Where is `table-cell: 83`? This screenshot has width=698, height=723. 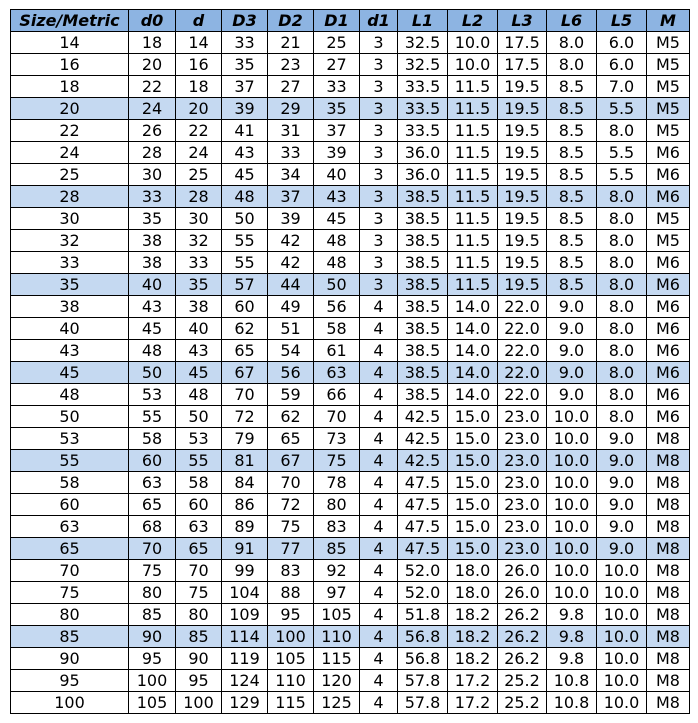
table-cell: 83 is located at coordinates (336, 526).